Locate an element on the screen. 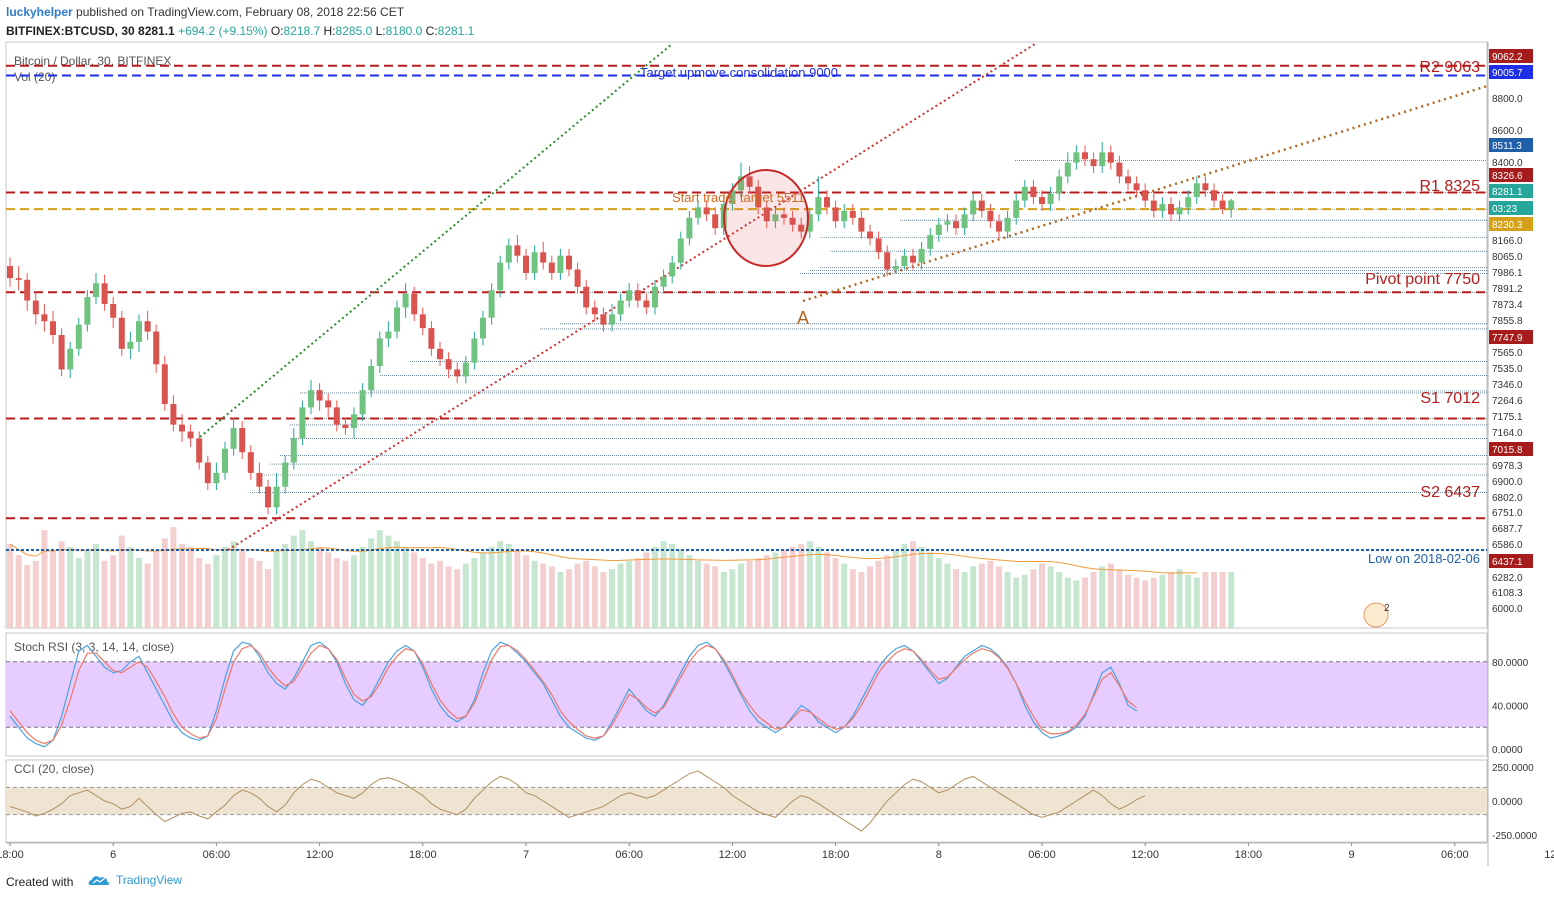 The image size is (1554, 899). r1-label: R1 8325 is located at coordinates (1450, 186).